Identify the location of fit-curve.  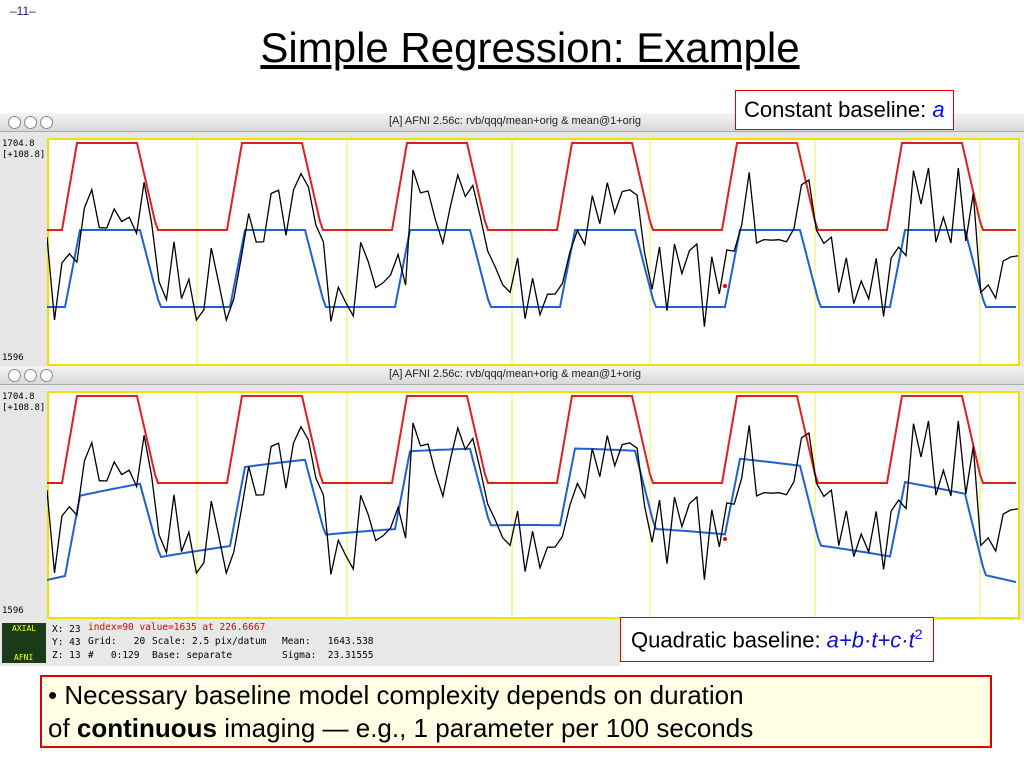
(531, 268).